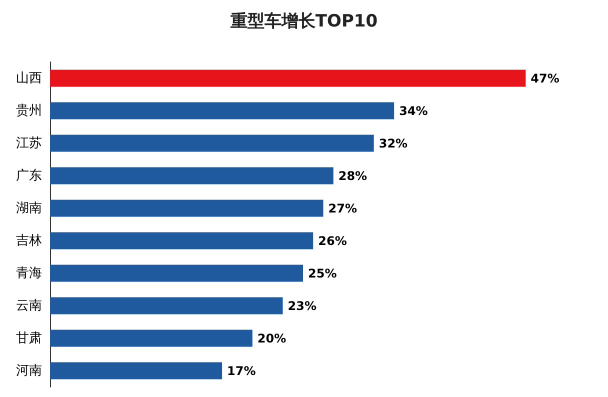 The width and height of the screenshot is (608, 397). What do you see at coordinates (29, 208) in the screenshot?
I see `y-tick-label: 湖南` at bounding box center [29, 208].